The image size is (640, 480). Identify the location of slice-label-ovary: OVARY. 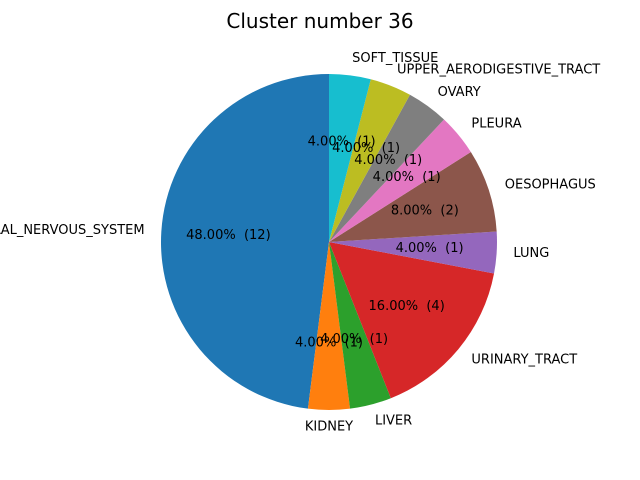
(459, 92).